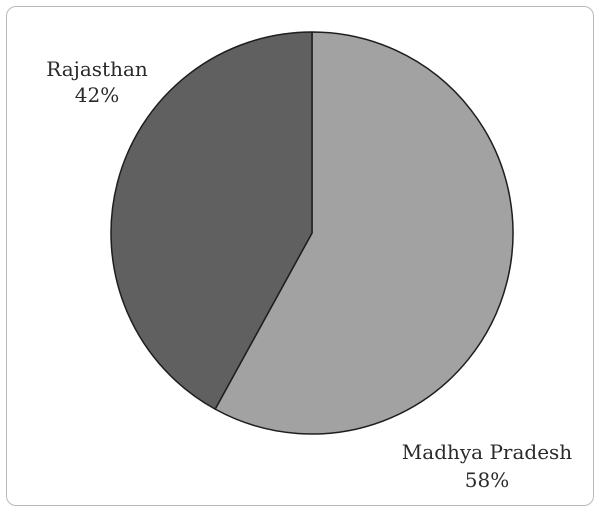 This screenshot has width=602, height=514. What do you see at coordinates (487, 480) in the screenshot?
I see `slice-value-madhya-pradesh: 58%` at bounding box center [487, 480].